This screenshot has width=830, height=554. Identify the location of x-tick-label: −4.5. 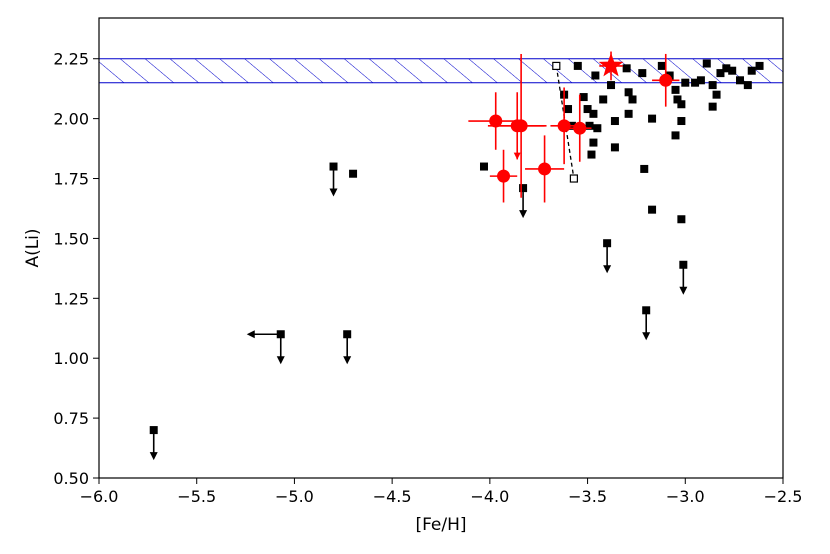
(392, 496).